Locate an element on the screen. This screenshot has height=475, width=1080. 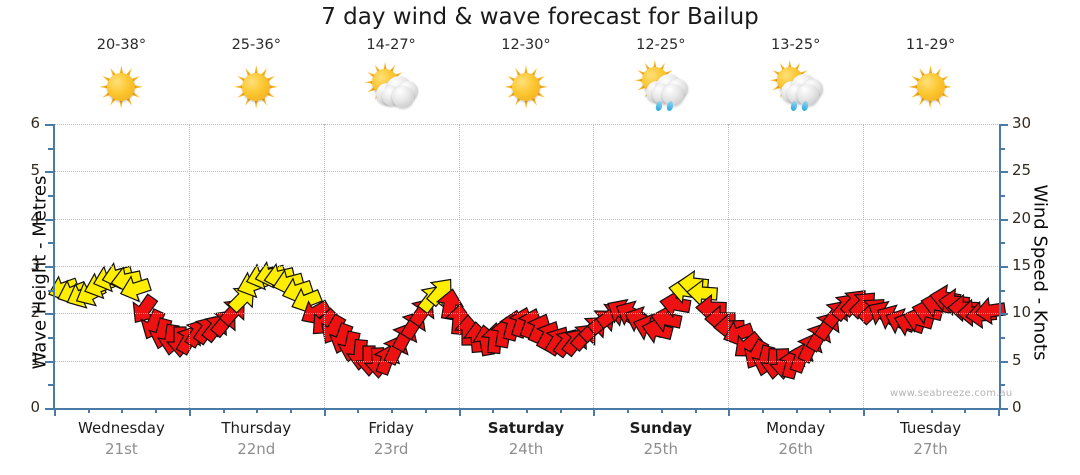
left-axis-tick-label: 0 is located at coordinates (35, 407).